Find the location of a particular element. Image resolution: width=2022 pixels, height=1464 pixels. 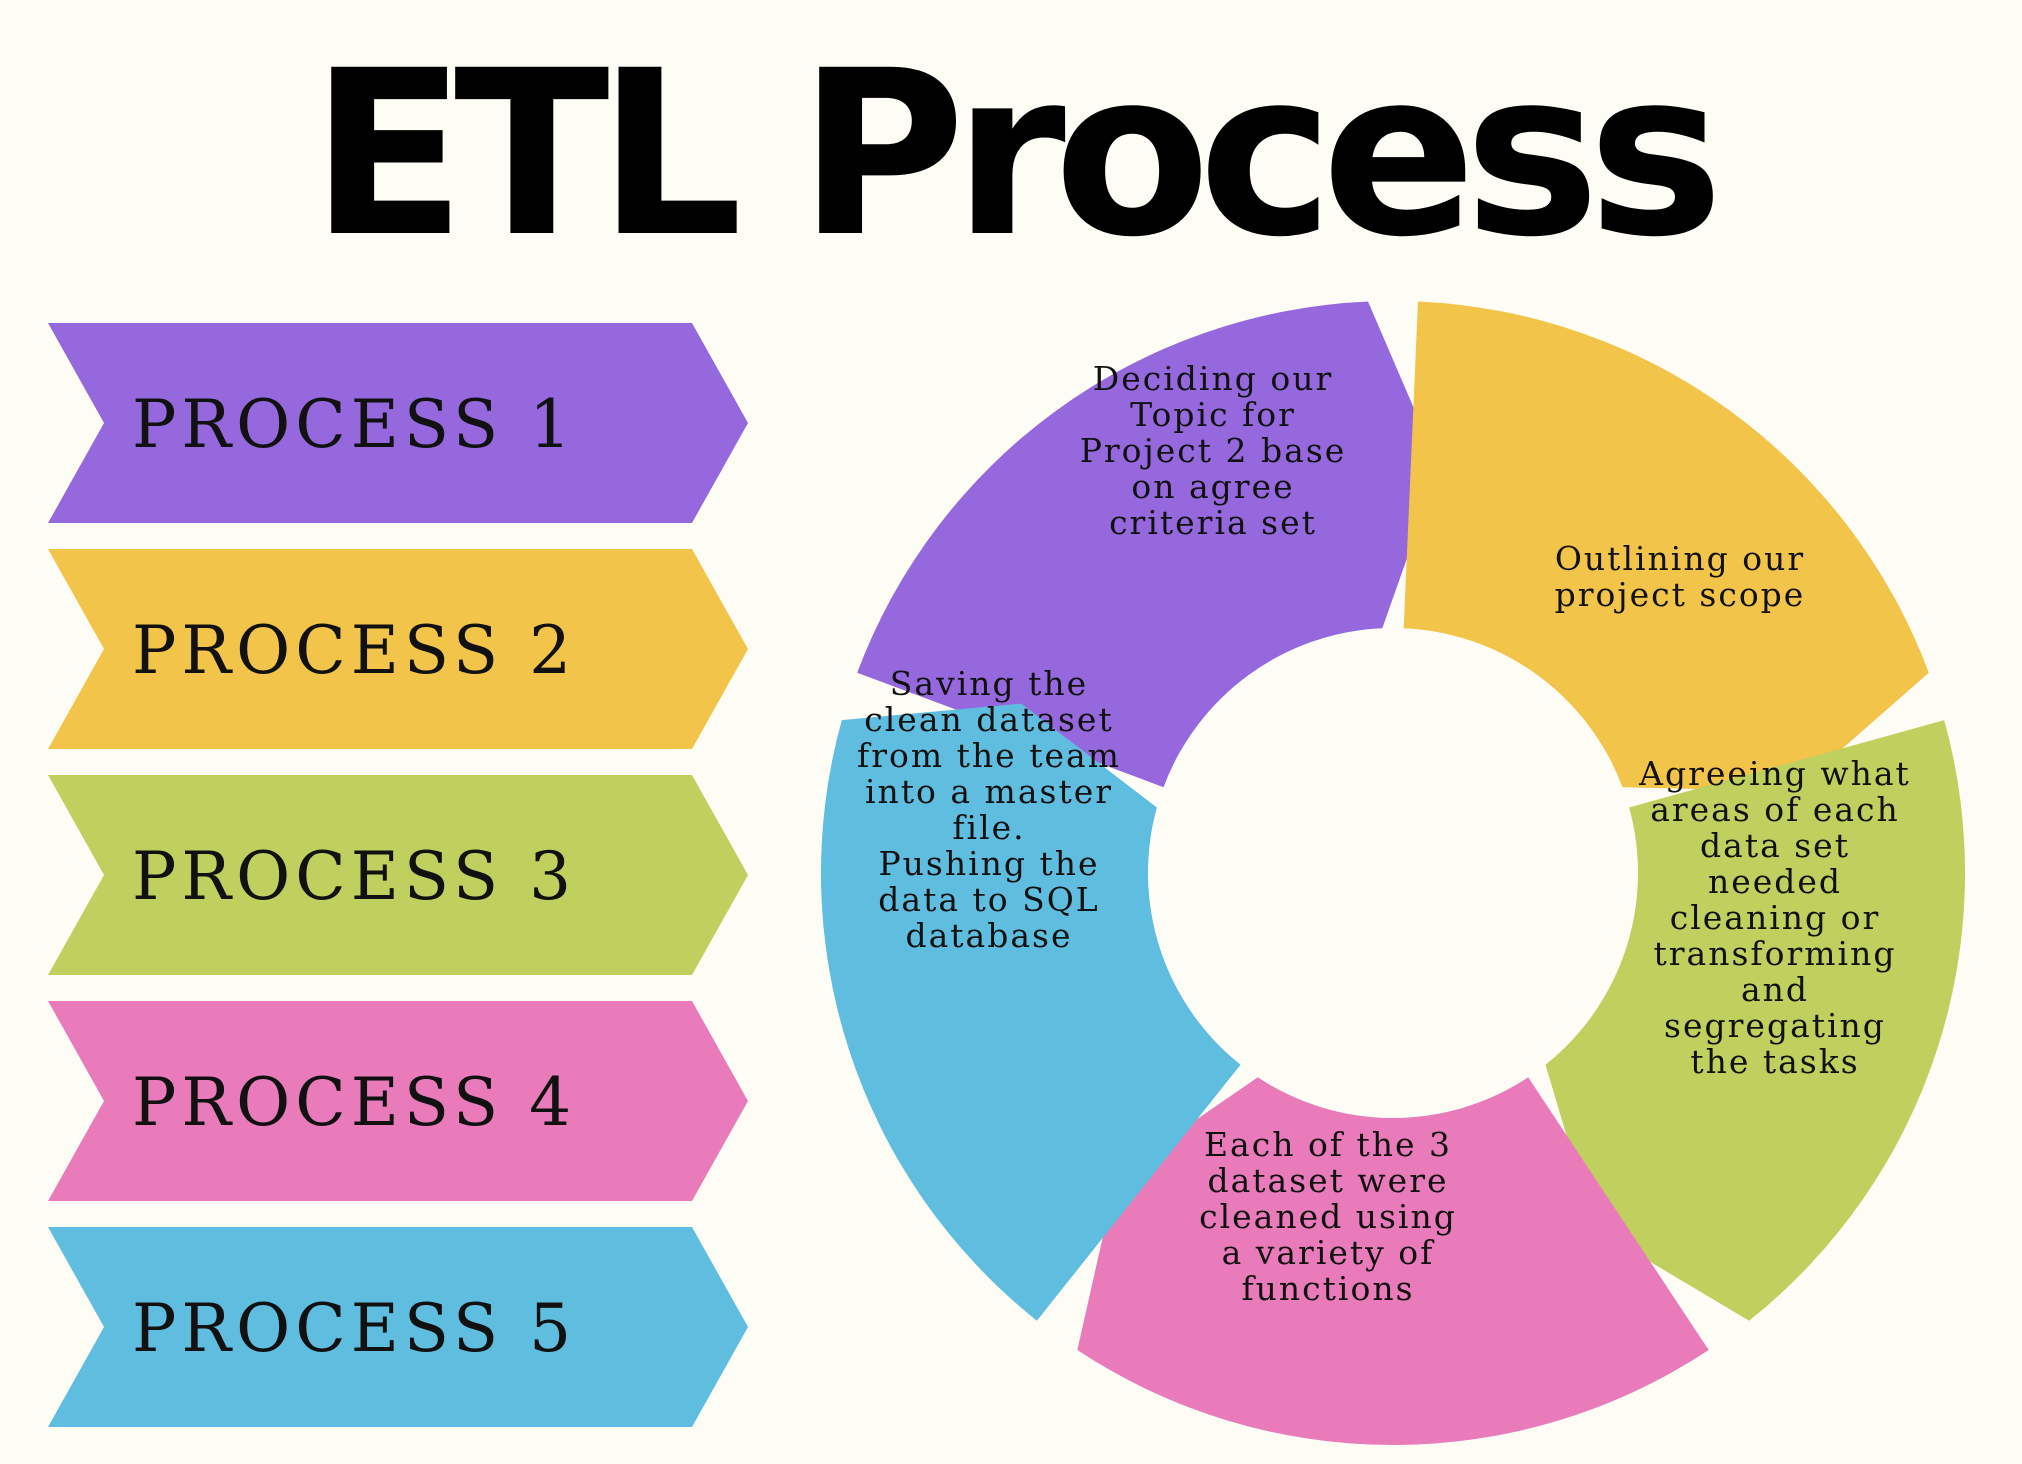

process-chevron-4: PROCESS 4 is located at coordinates (398, 1101).